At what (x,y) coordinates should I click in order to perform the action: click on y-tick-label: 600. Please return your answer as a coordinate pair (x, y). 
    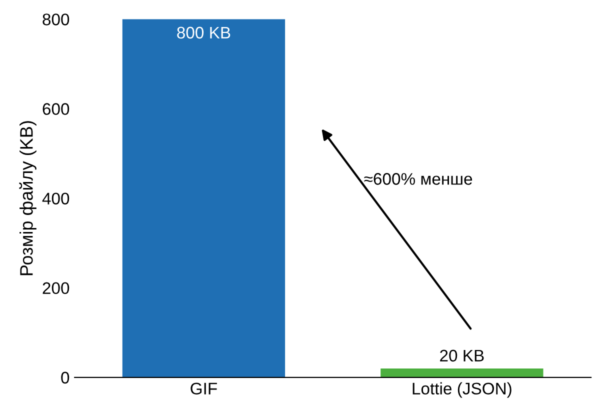
    Looking at the image, I should click on (56, 109).